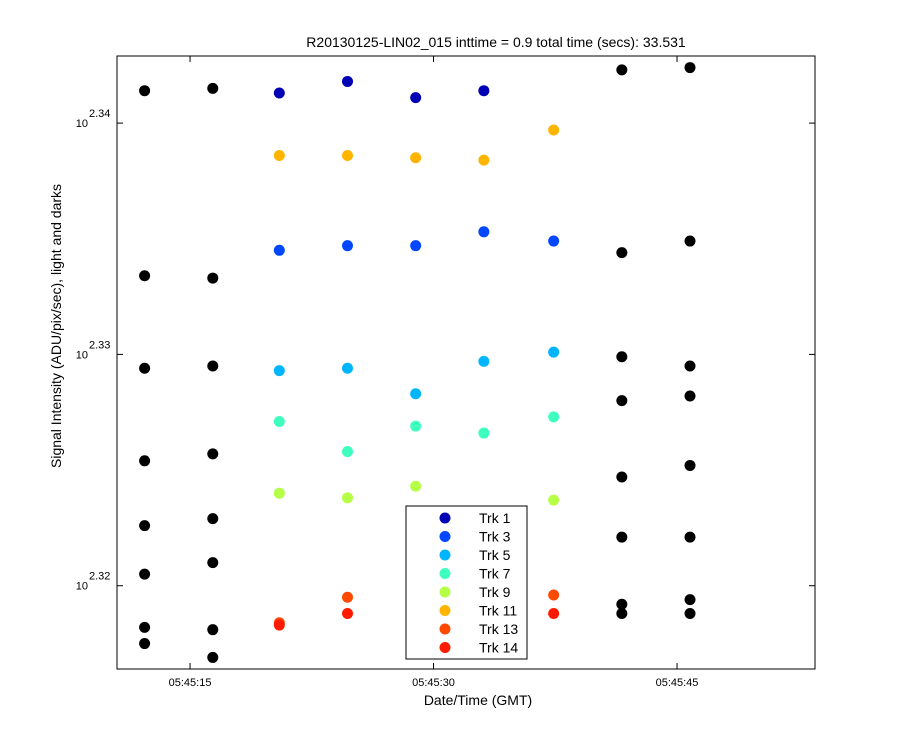 Image resolution: width=900 pixels, height=750 pixels. What do you see at coordinates (498, 611) in the screenshot?
I see `legend-label: Trk 11` at bounding box center [498, 611].